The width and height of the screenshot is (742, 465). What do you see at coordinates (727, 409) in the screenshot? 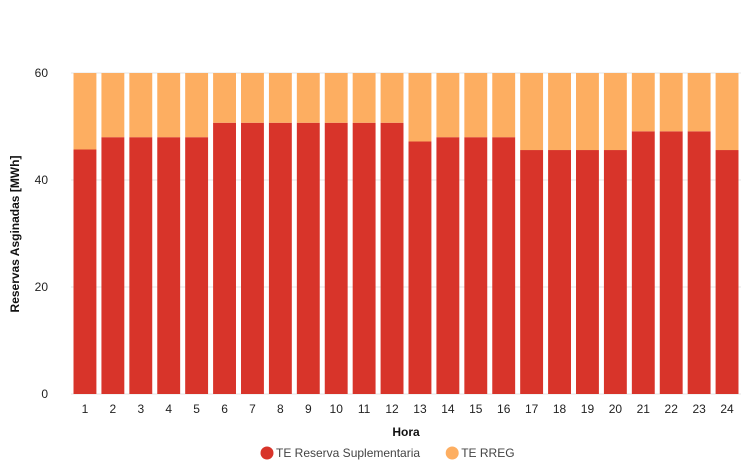
I see `x-tick-label: 24` at bounding box center [727, 409].